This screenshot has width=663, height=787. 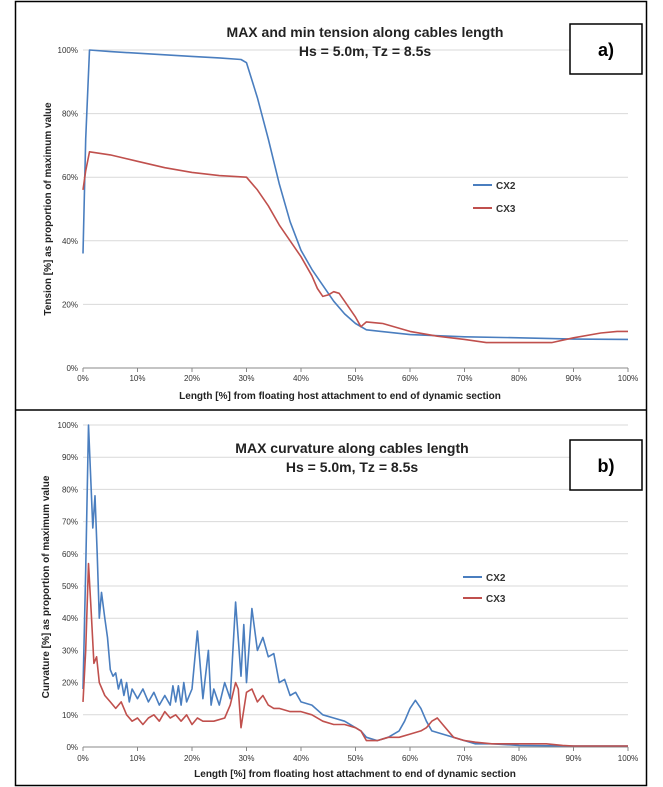 What do you see at coordinates (351, 448) in the screenshot?
I see `chart-title: MAX curvature along cables length` at bounding box center [351, 448].